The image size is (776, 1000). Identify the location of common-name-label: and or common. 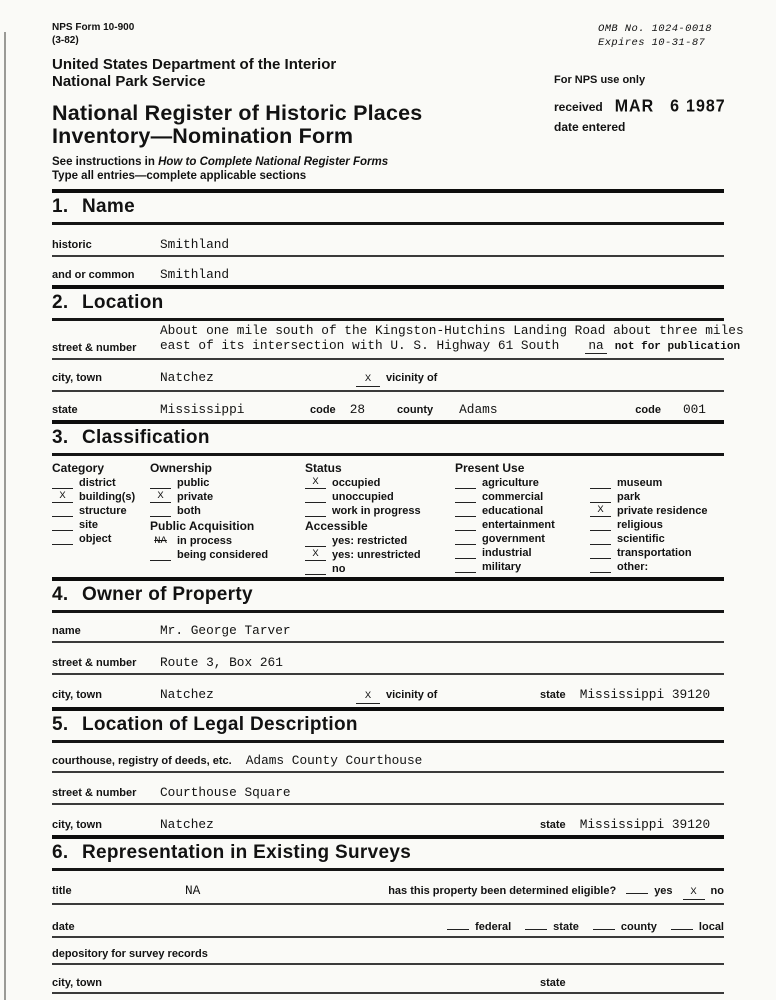
(93, 275).